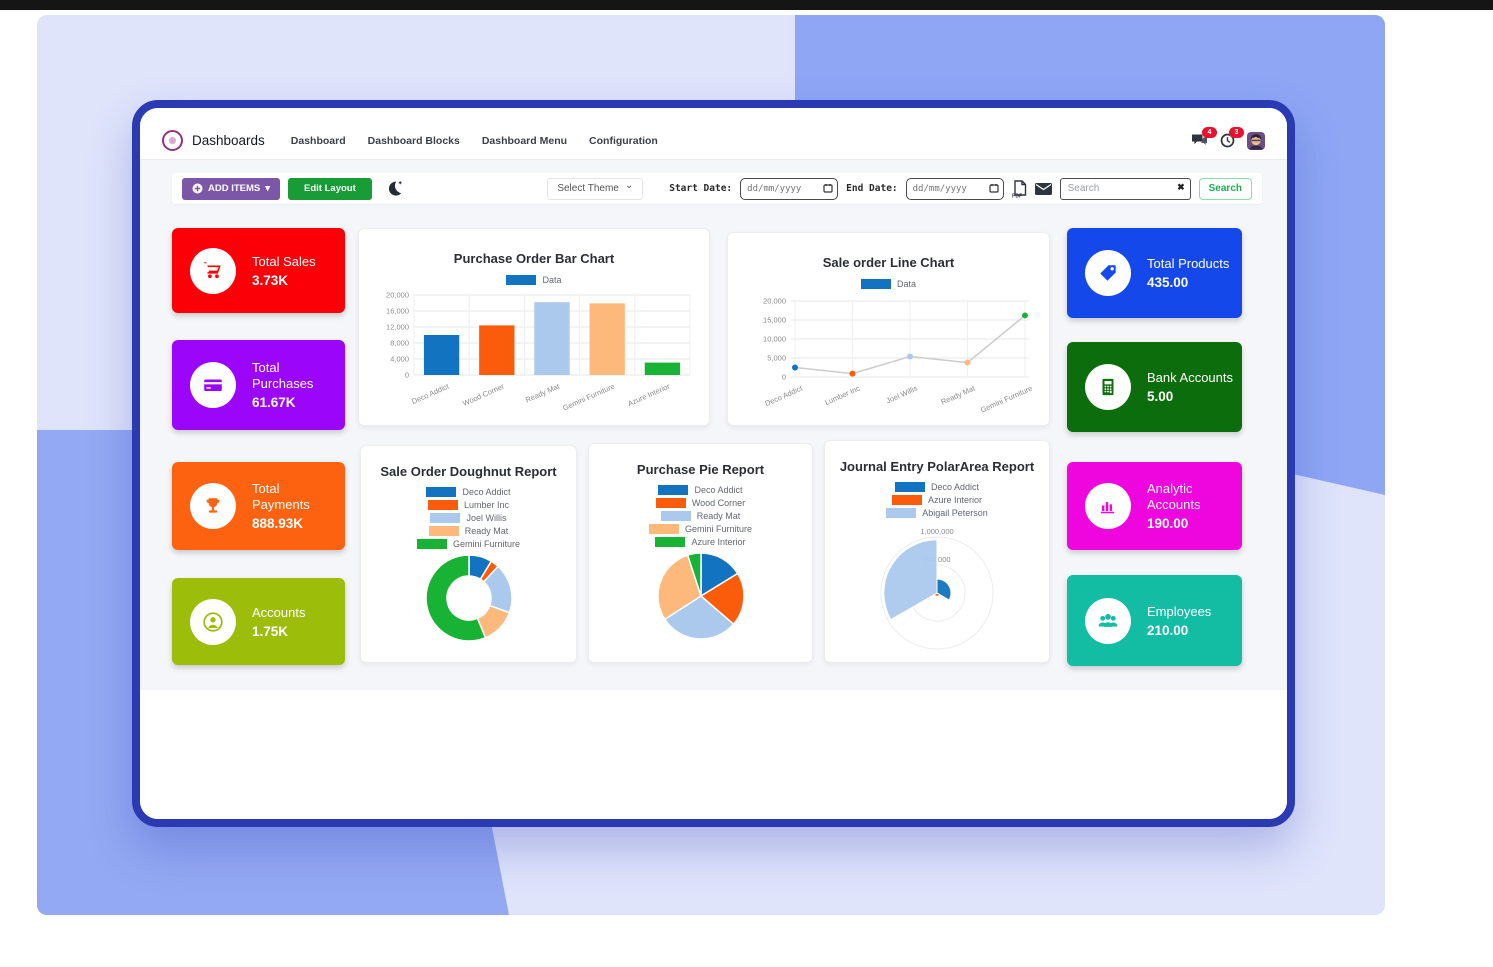 The width and height of the screenshot is (1493, 967). Describe the element at coordinates (258, 270) in the screenshot. I see `kpi-total-sales: Total Sales 3.73K` at that location.